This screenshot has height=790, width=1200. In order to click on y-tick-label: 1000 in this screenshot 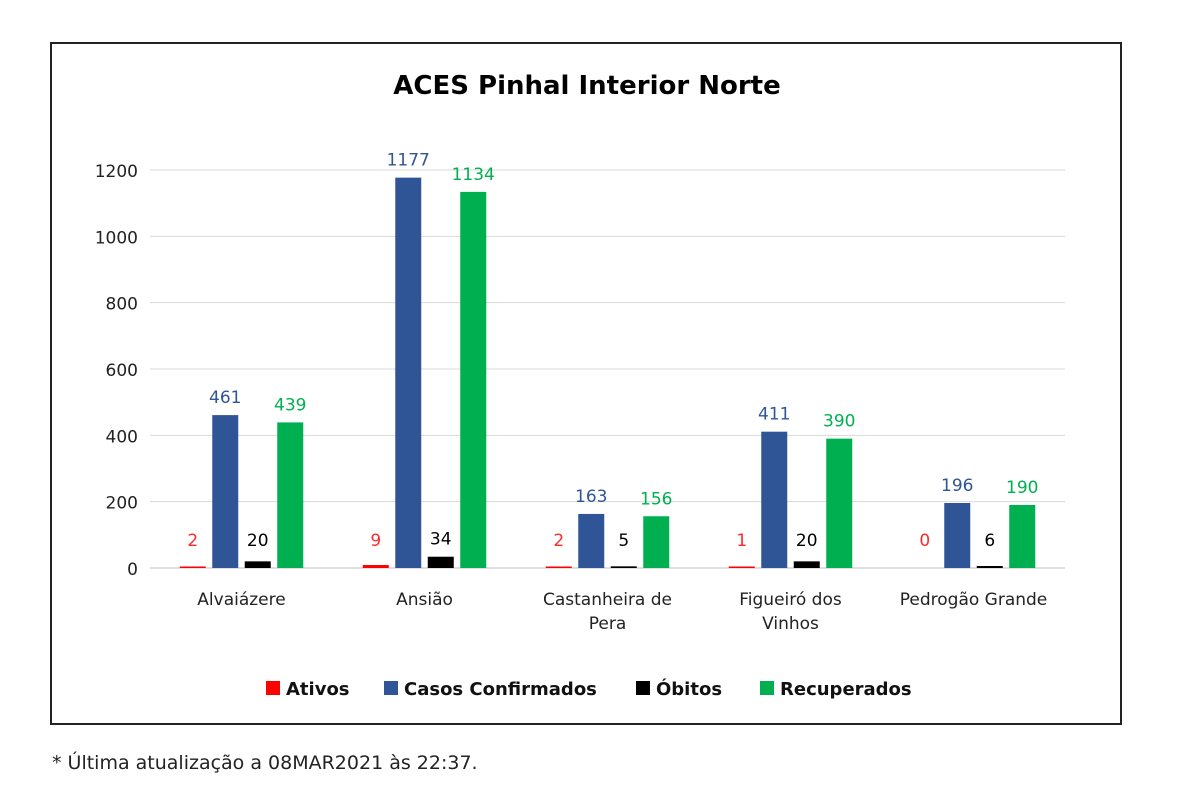, I will do `click(116, 238)`.